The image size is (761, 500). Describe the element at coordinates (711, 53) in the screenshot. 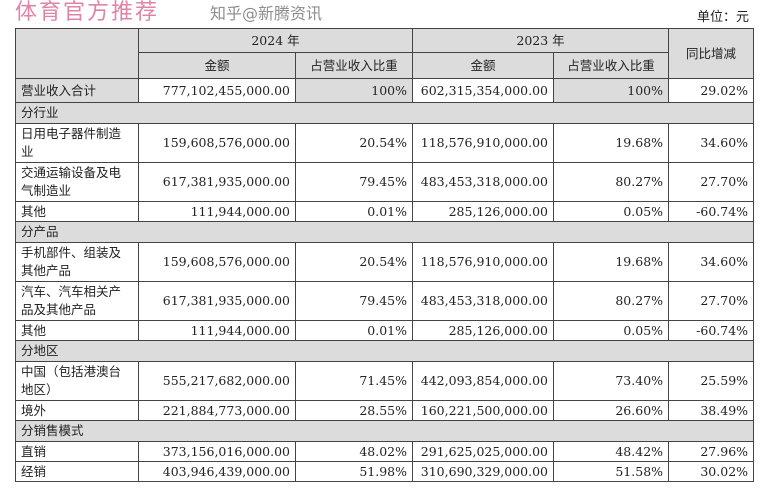

I see `header-yoy: 同比增减` at that location.